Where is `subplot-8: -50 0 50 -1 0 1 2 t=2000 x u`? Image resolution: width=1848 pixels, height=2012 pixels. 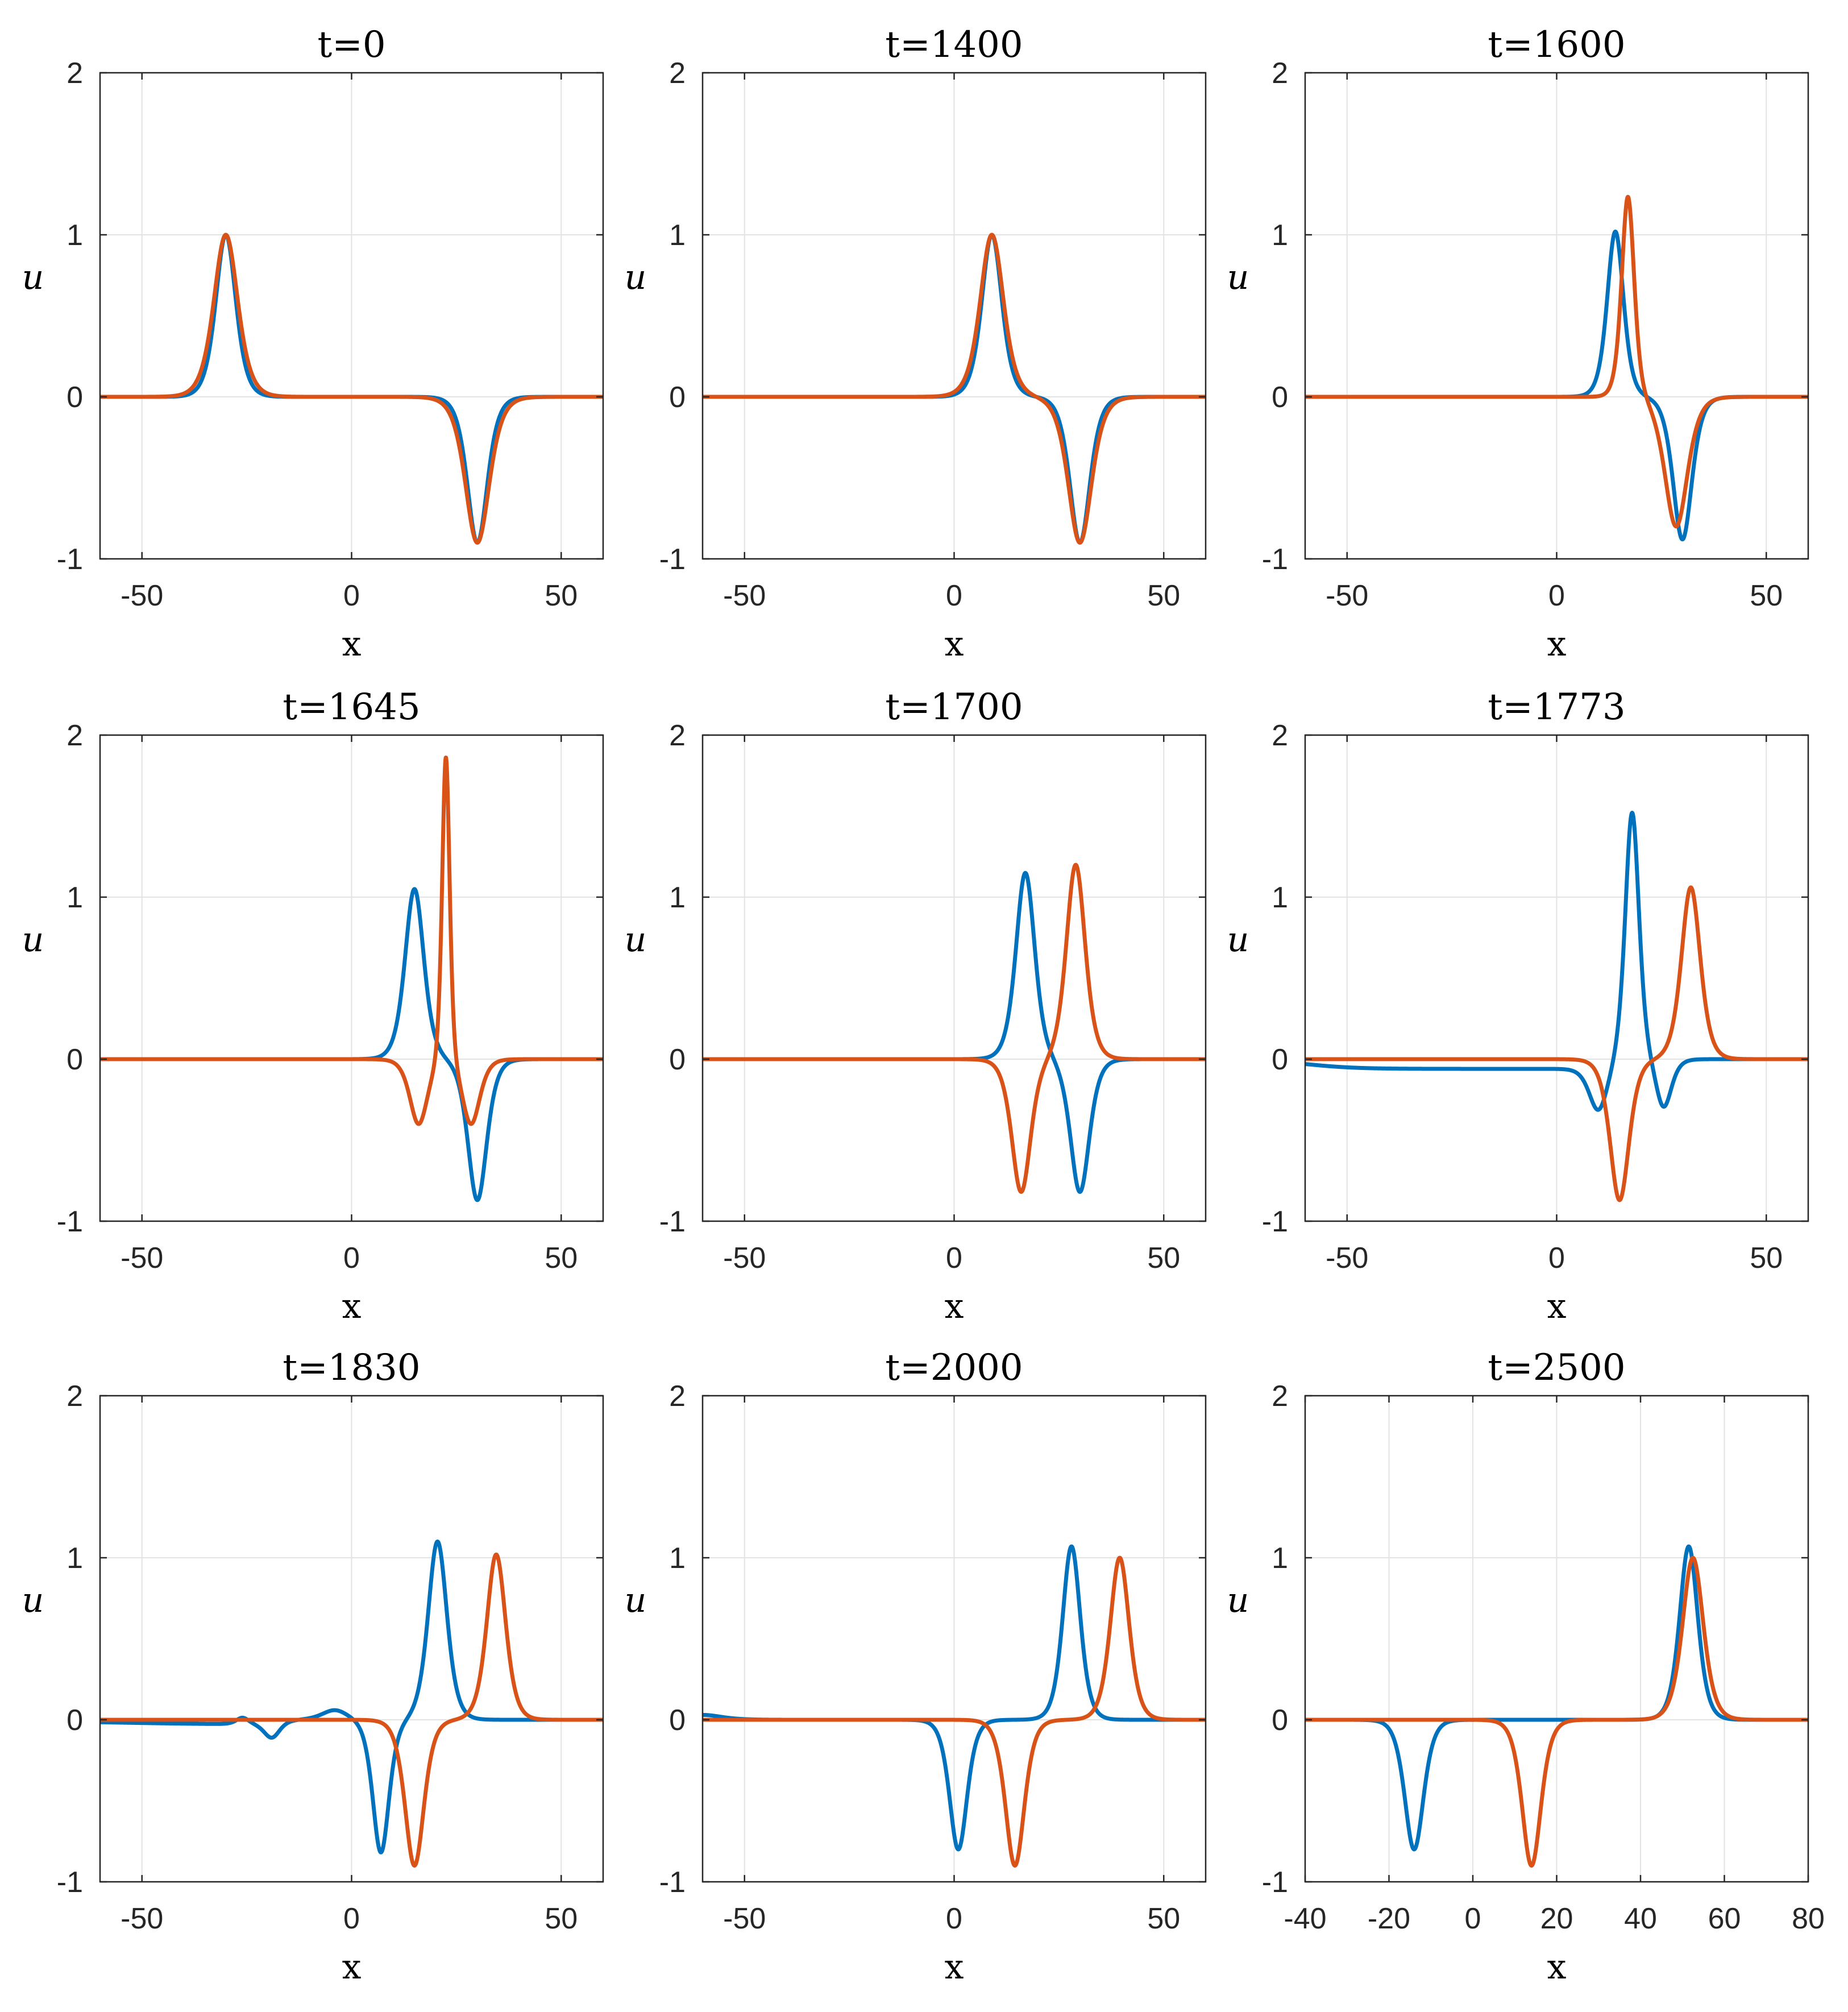 subplot-8: -50 0 50 -1 0 1 2 t=2000 x u is located at coordinates (916, 1667).